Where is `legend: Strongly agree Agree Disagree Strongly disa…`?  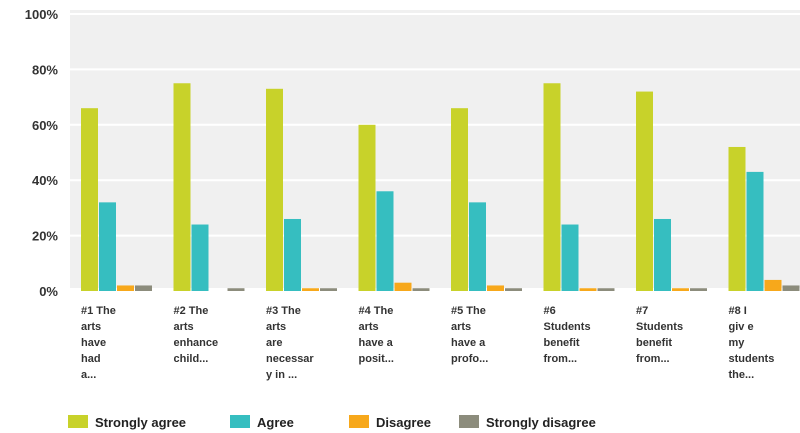 legend: Strongly agree Agree Disagree Strongly disa… is located at coordinates (332, 422).